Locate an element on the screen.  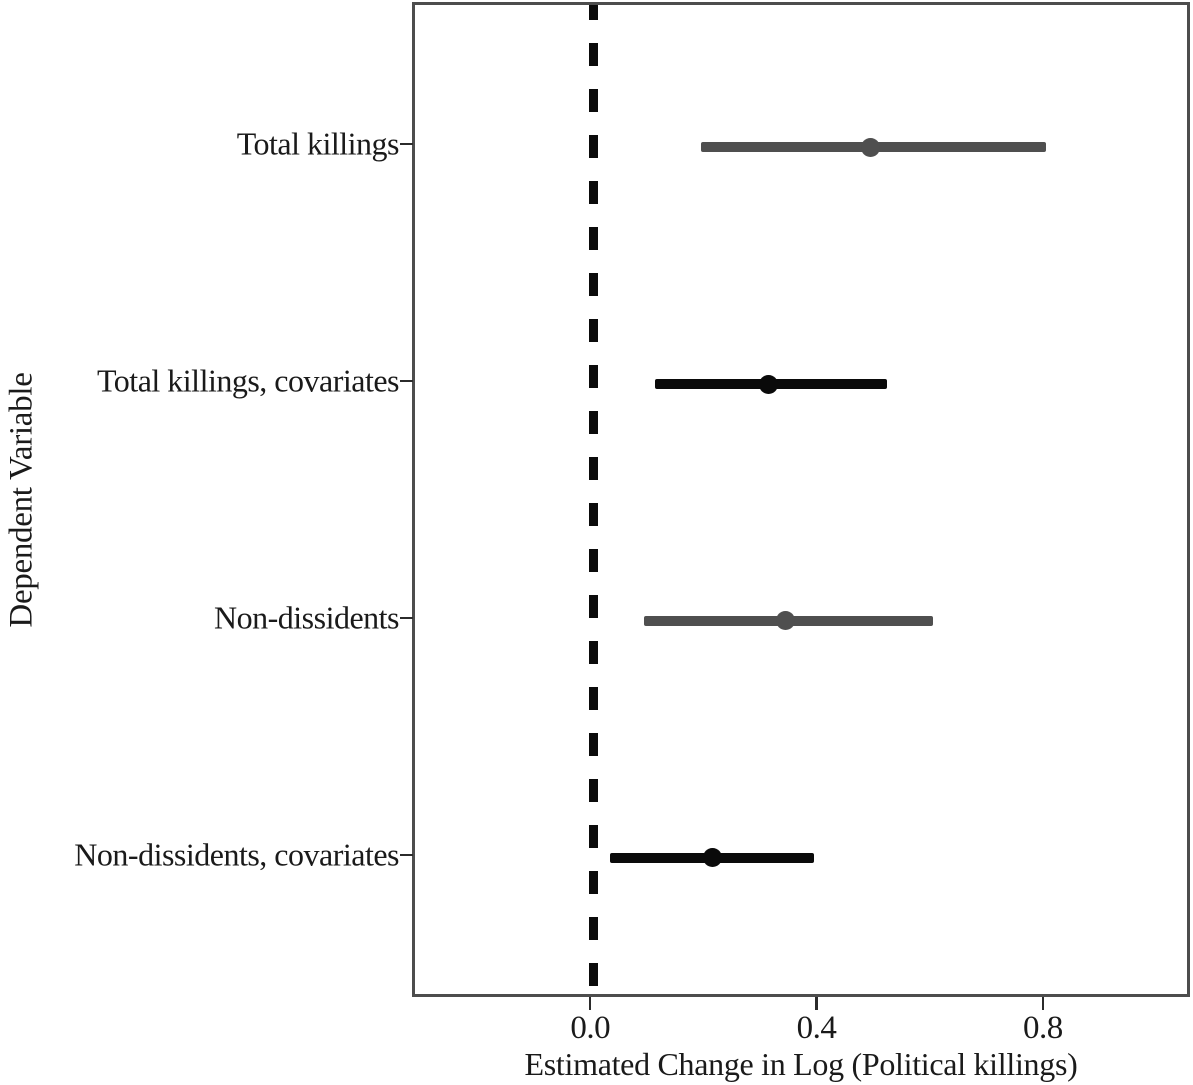
y-category-label: Total killings is located at coordinates (318, 143).